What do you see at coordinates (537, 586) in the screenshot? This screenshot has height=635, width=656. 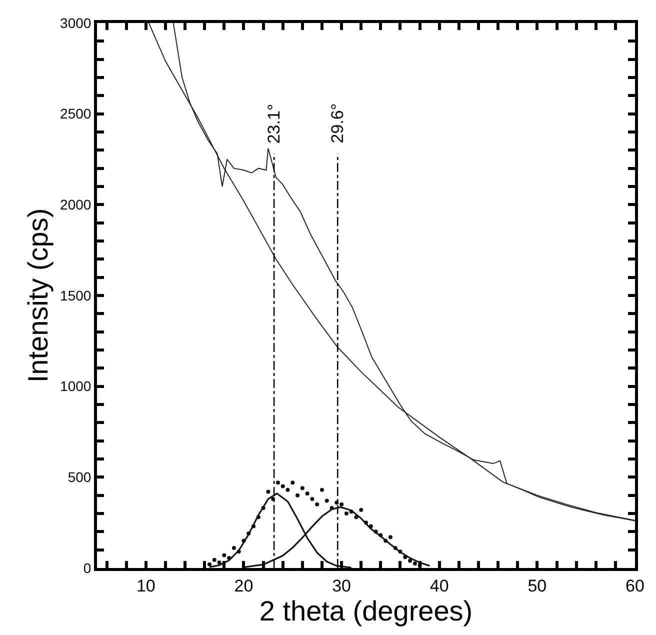 I see `x-tick-label: 50` at bounding box center [537, 586].